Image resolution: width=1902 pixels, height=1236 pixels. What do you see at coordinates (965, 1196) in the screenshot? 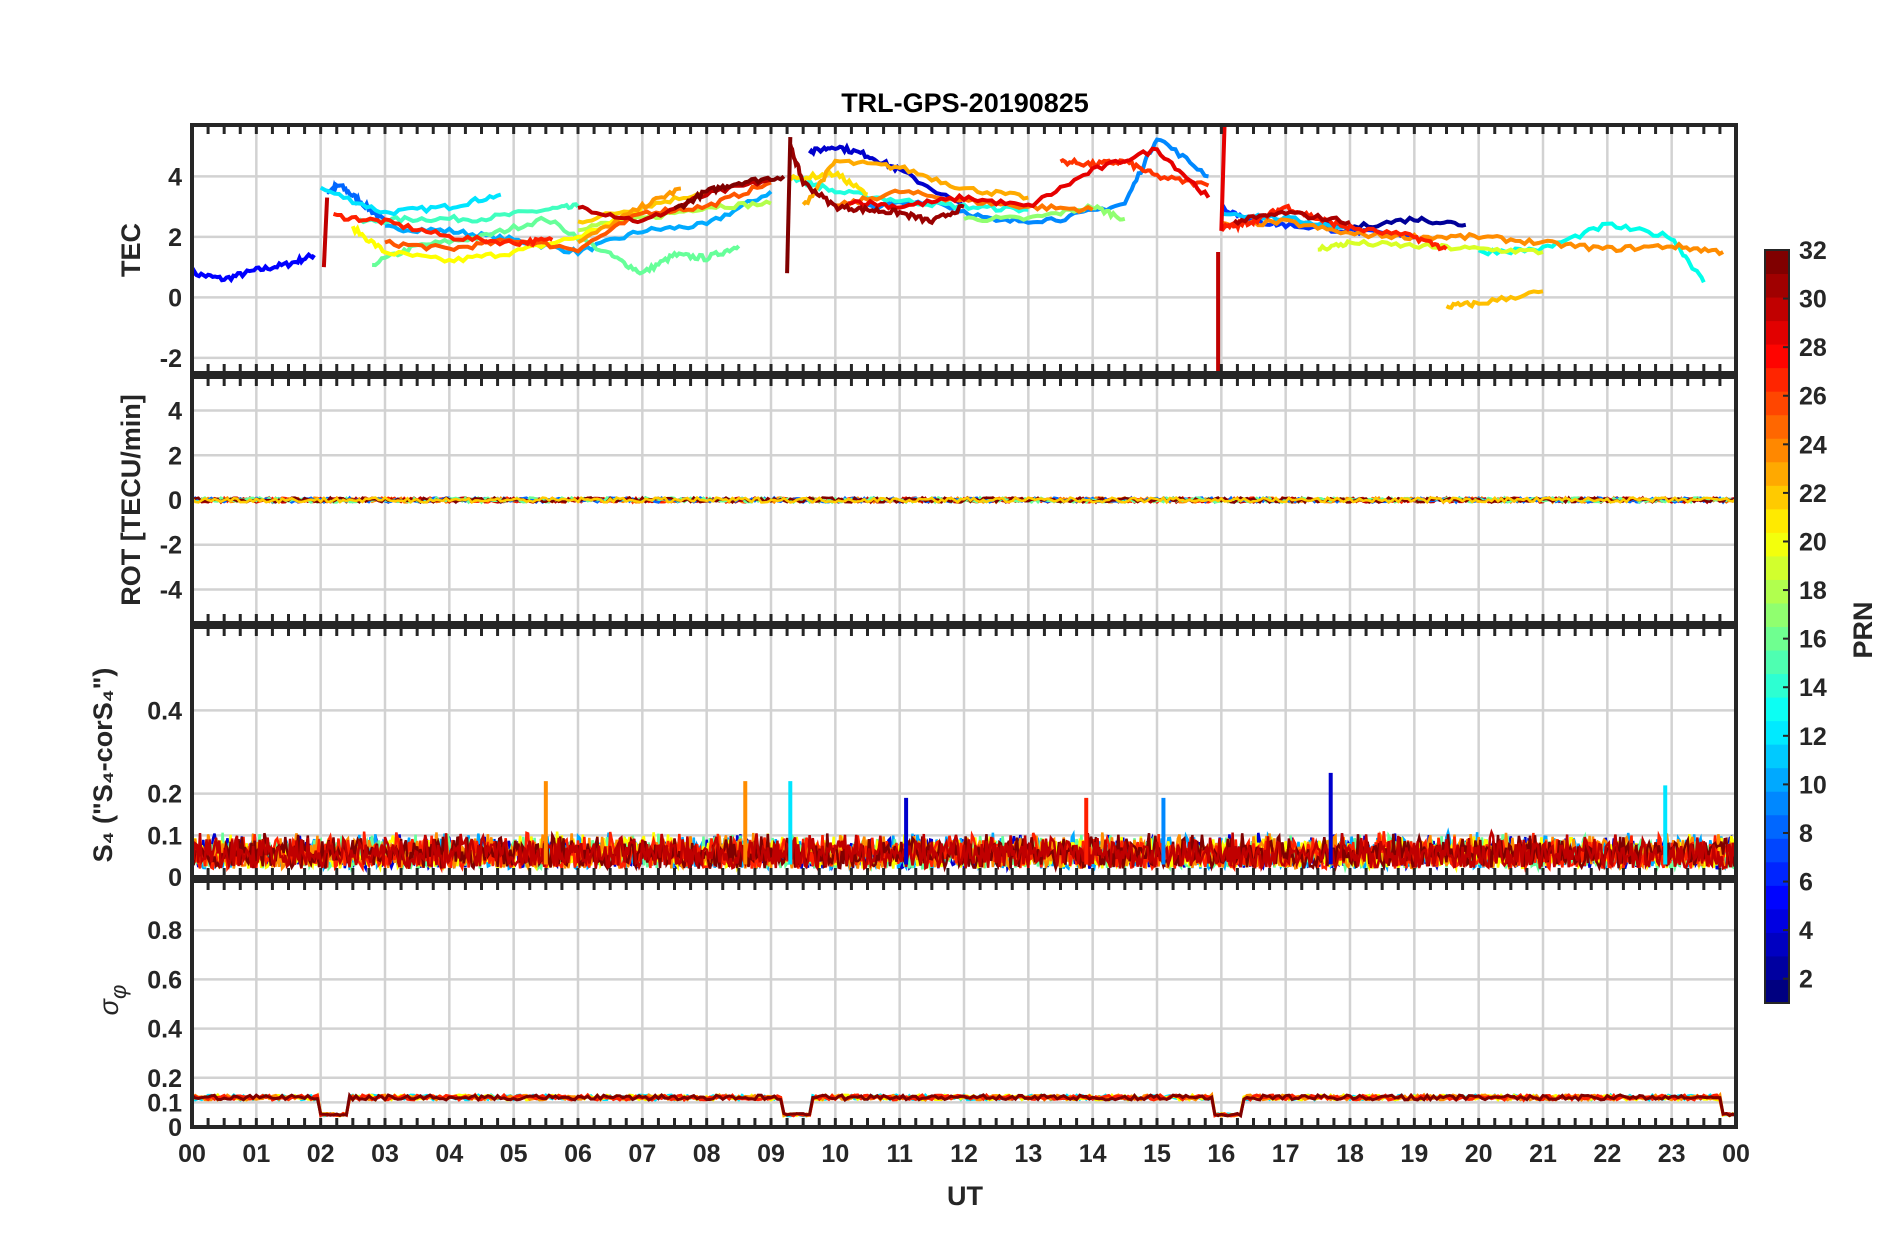
I see `x-axis-label: UT` at bounding box center [965, 1196].